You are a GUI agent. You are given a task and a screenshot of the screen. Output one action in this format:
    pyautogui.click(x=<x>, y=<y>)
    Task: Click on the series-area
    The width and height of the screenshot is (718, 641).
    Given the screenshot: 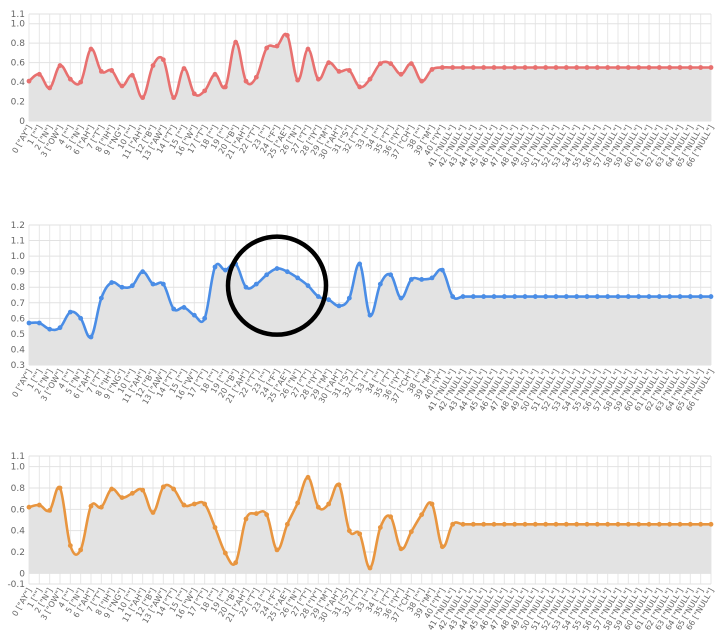 What is the action you would take?
    pyautogui.click(x=370, y=77)
    